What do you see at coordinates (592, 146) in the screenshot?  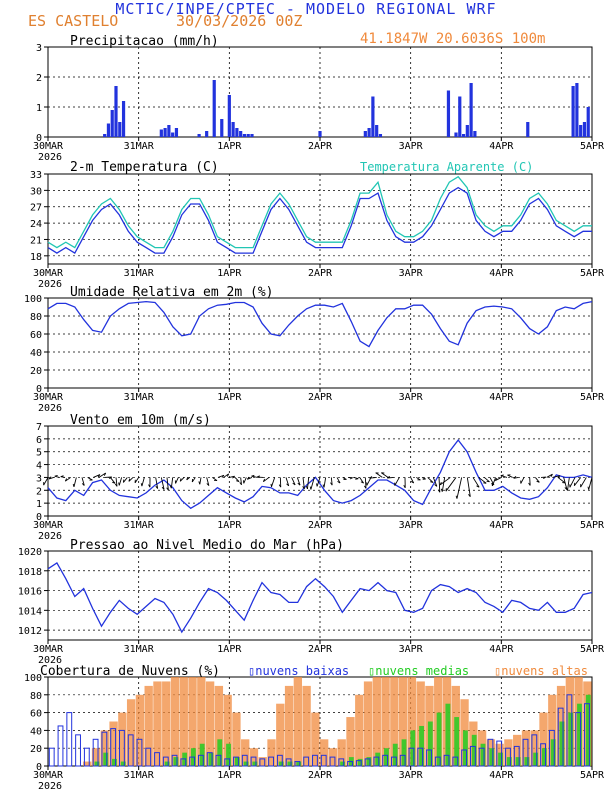 I see `precip-xtick-label: 5APR` at bounding box center [592, 146].